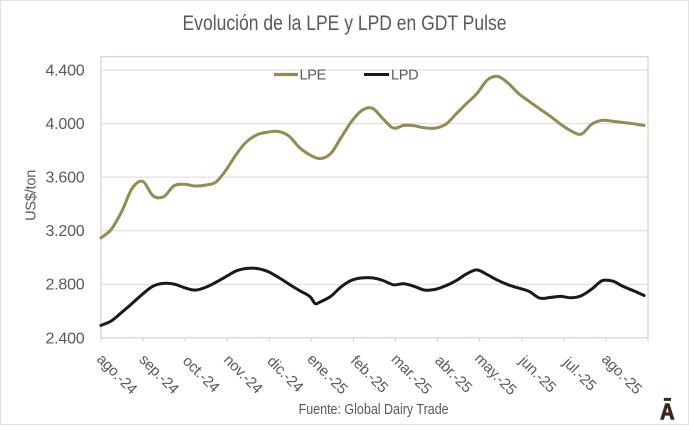 The image size is (689, 430). Describe the element at coordinates (374, 410) in the screenshot. I see `svg-text: Fuente: Global Dairy Trade` at that location.